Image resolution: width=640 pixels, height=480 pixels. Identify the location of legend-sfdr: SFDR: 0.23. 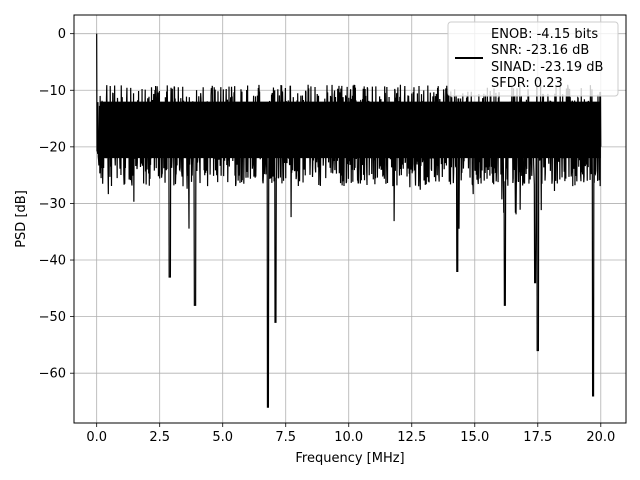
(527, 83).